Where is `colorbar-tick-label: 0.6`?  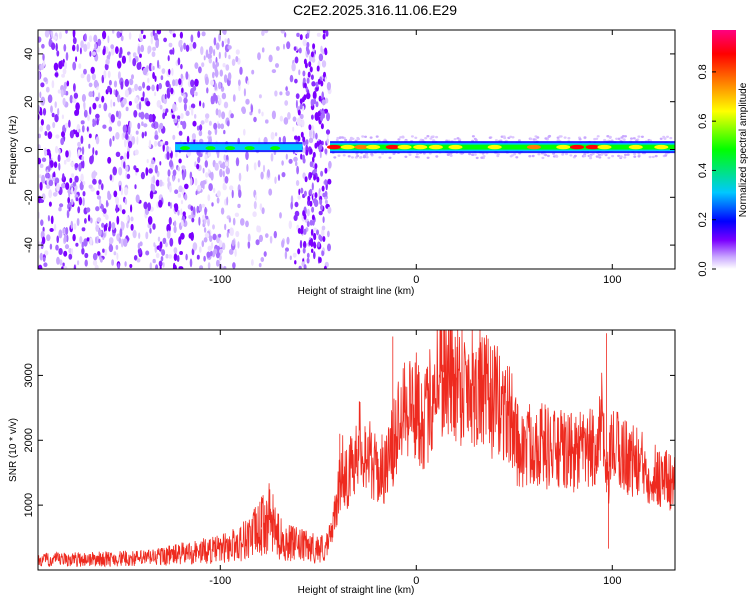 colorbar-tick-label: 0.6 is located at coordinates (703, 121).